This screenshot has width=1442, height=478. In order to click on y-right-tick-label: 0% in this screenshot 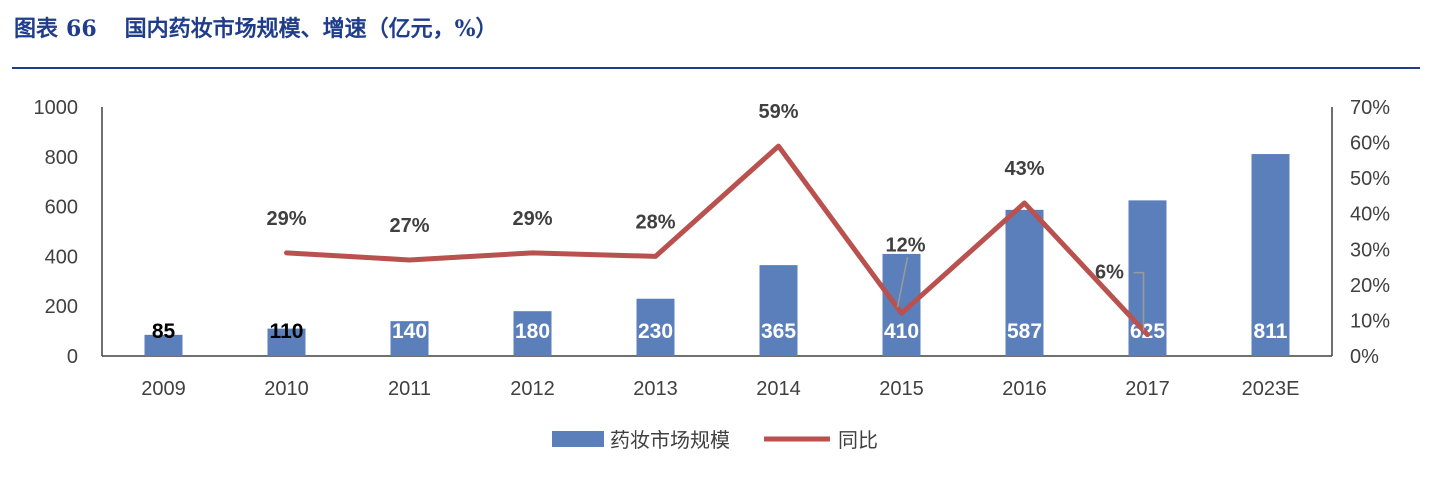, I will do `click(1364, 357)`.